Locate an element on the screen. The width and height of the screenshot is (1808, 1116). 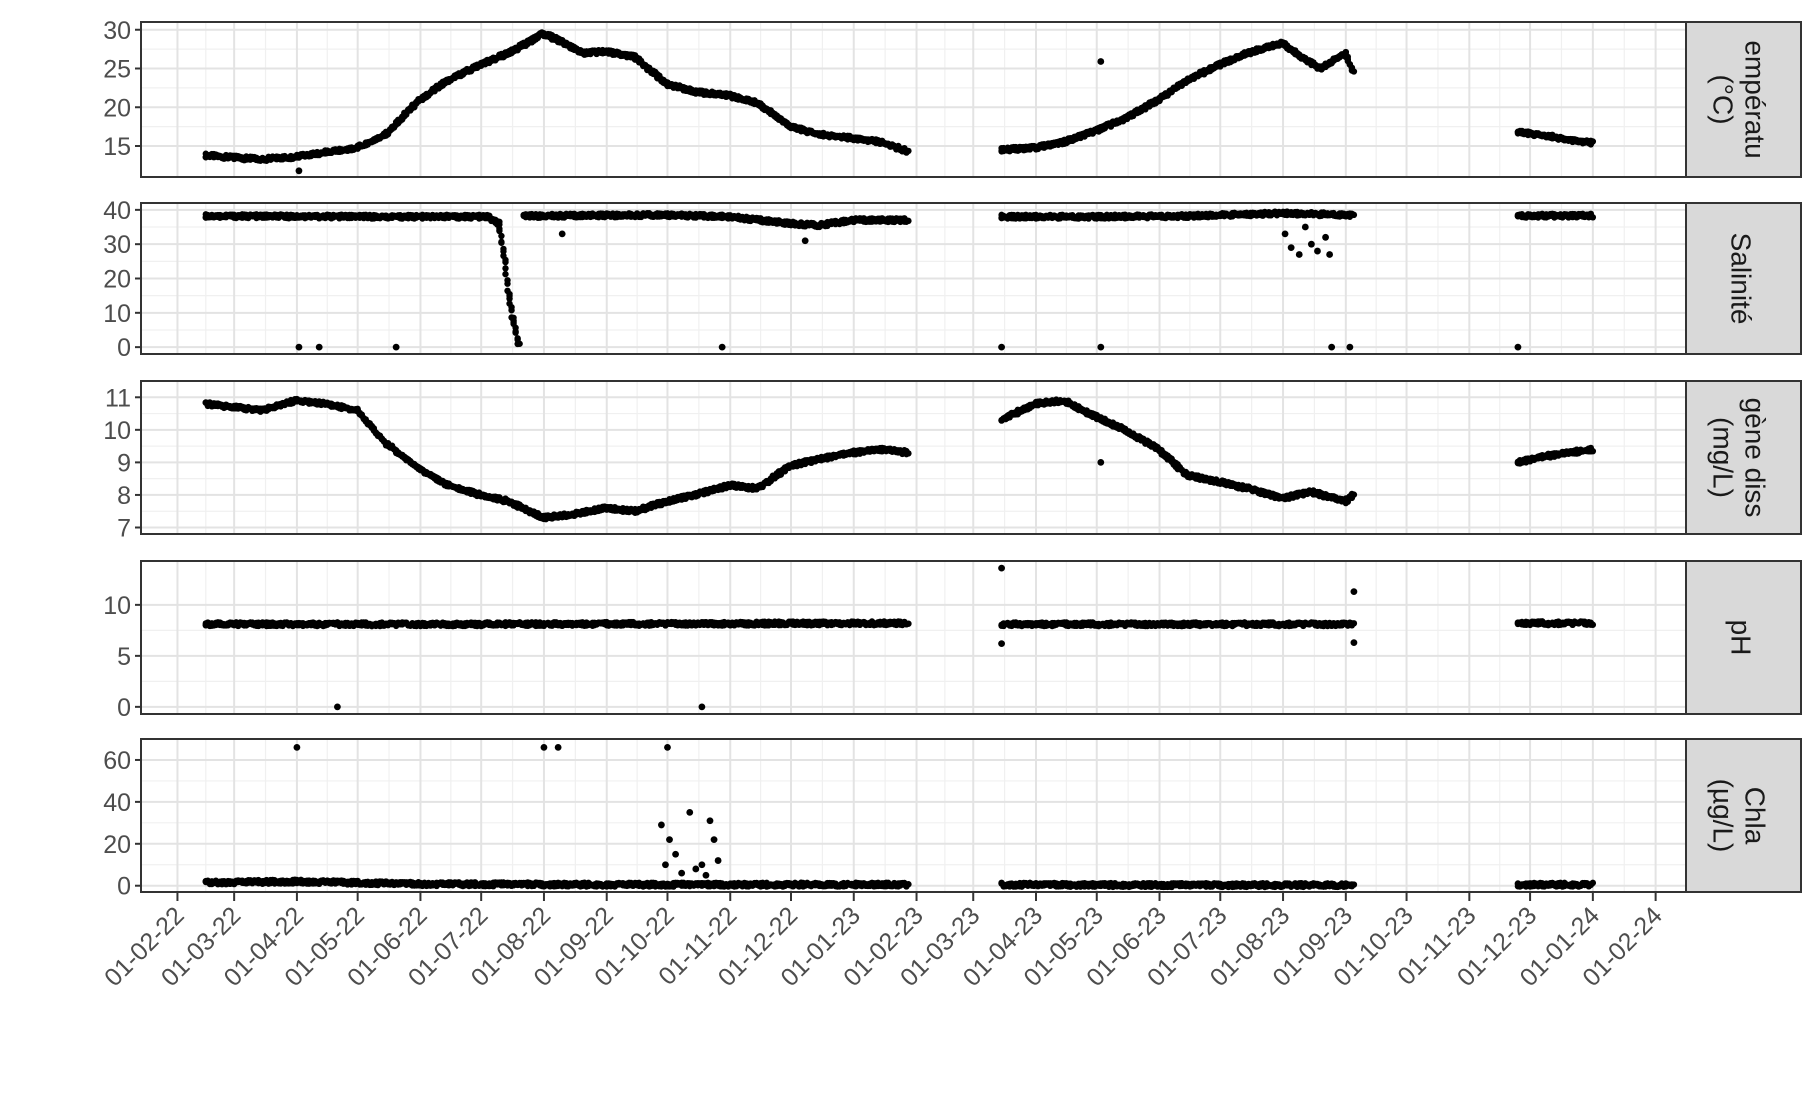
panel-2: 0 10 20 30 40 Salinité is located at coordinates (952, 279).